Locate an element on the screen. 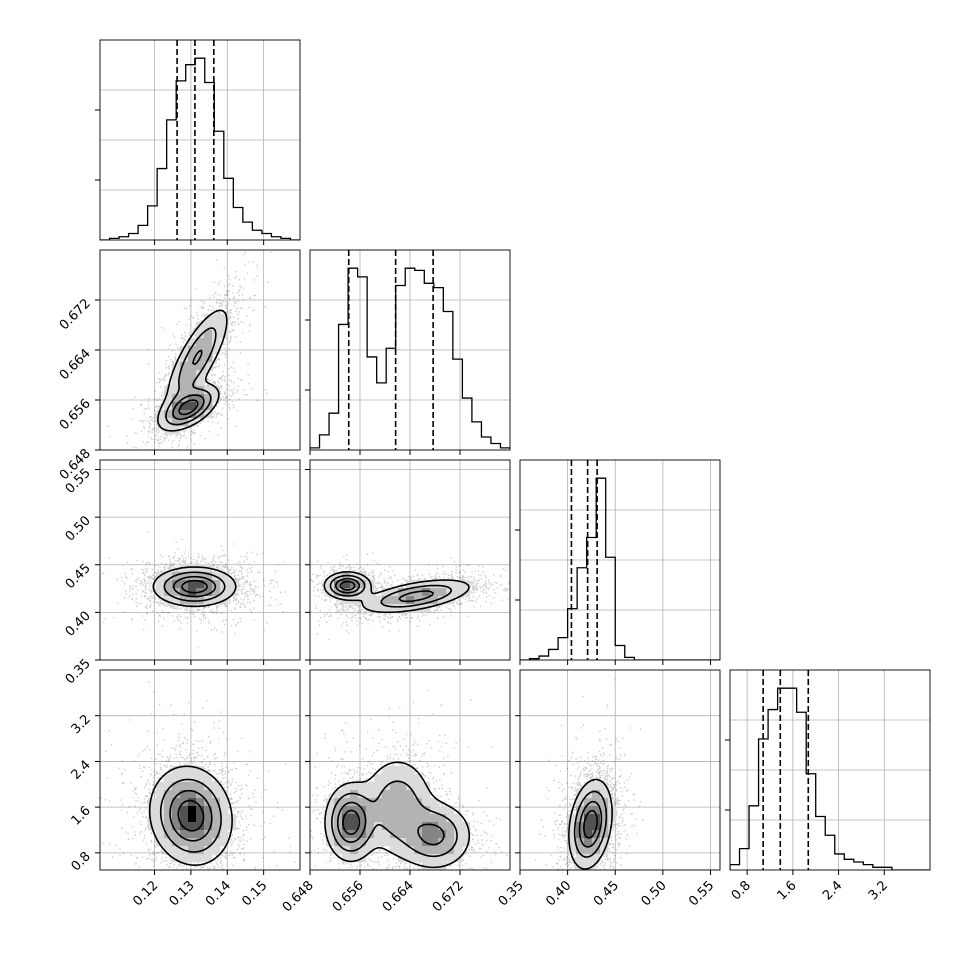  x-tick-label: 0.12 is located at coordinates (145, 893).